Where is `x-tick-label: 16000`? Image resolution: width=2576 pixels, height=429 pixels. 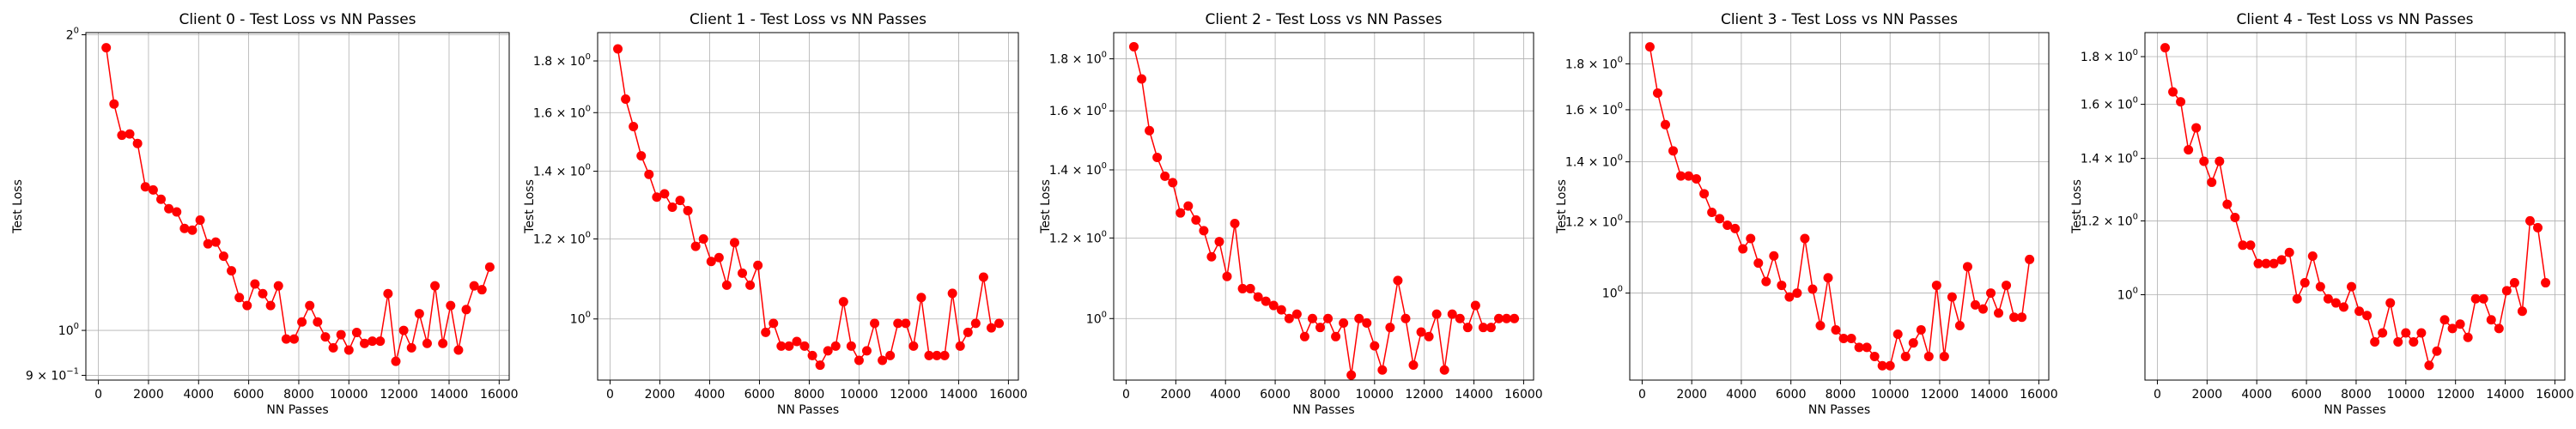
x-tick-label: 16000 is located at coordinates (2039, 395).